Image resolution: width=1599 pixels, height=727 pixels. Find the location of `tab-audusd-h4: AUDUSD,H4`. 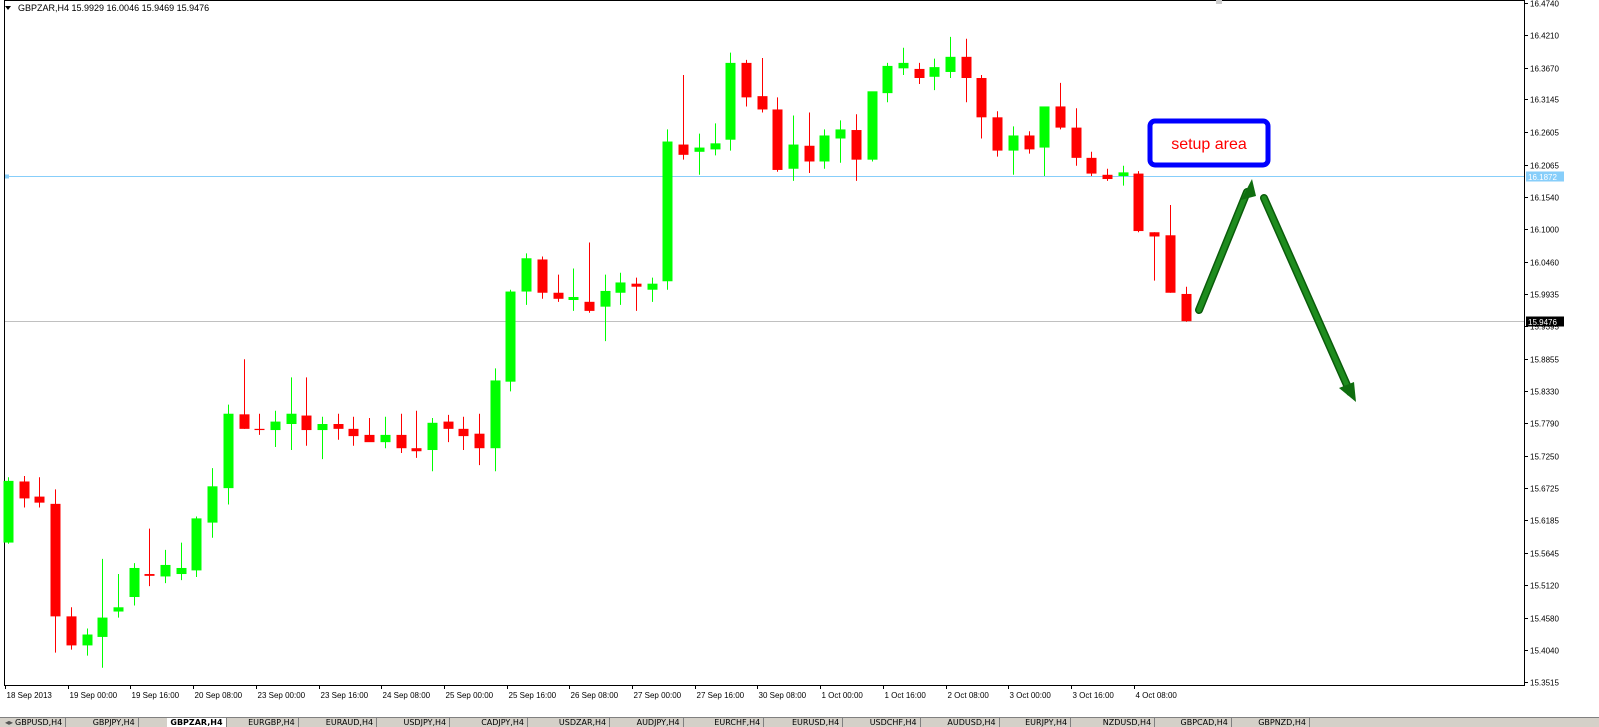

tab-audusd-h4: AUDUSD,H4 is located at coordinates (972, 722).